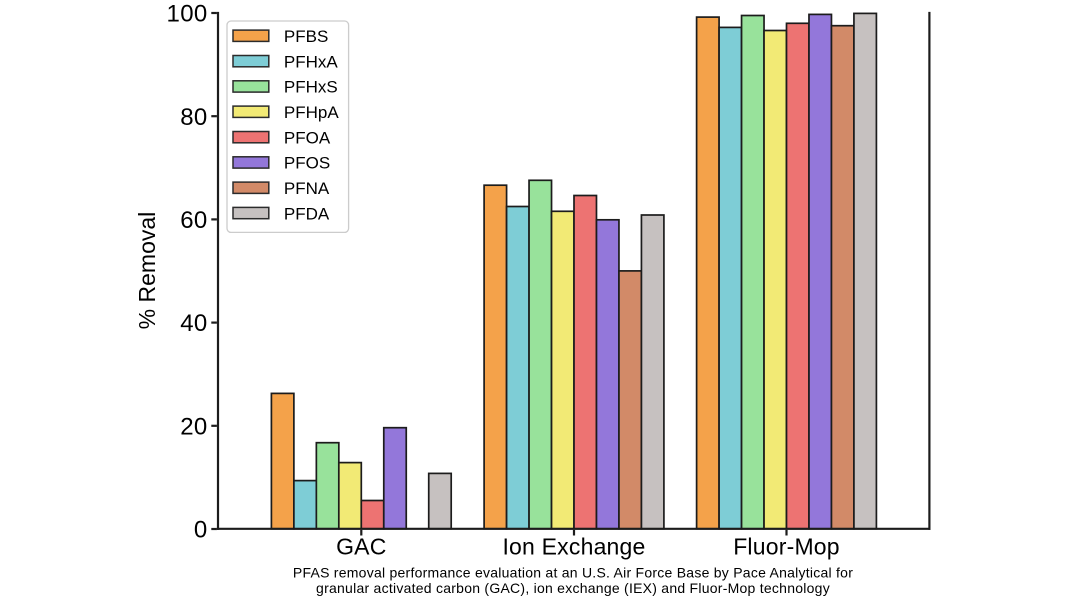  What do you see at coordinates (187, 14) in the screenshot?
I see `svg-text: 100` at bounding box center [187, 14].